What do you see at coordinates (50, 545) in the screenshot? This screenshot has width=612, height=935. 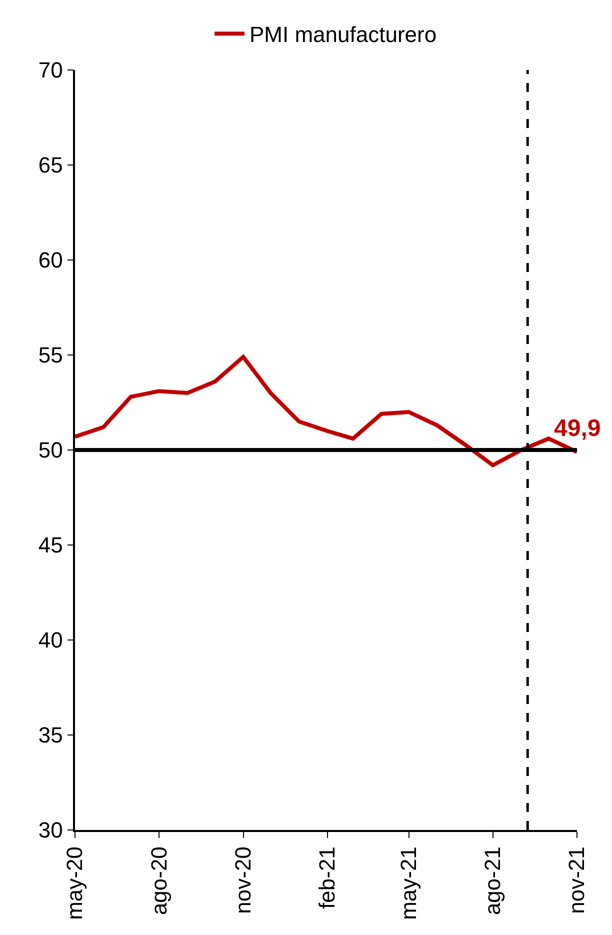 I see `y-tick-label: 45` at bounding box center [50, 545].